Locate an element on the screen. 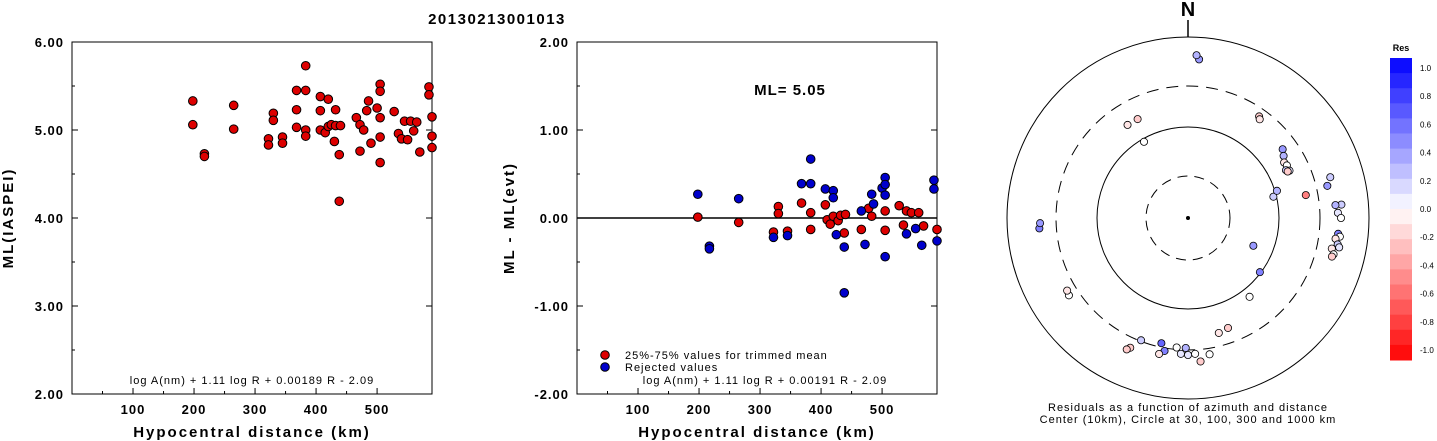 The height and width of the screenshot is (441, 1437). legend-label-rejected: Rejected values is located at coordinates (671, 368).